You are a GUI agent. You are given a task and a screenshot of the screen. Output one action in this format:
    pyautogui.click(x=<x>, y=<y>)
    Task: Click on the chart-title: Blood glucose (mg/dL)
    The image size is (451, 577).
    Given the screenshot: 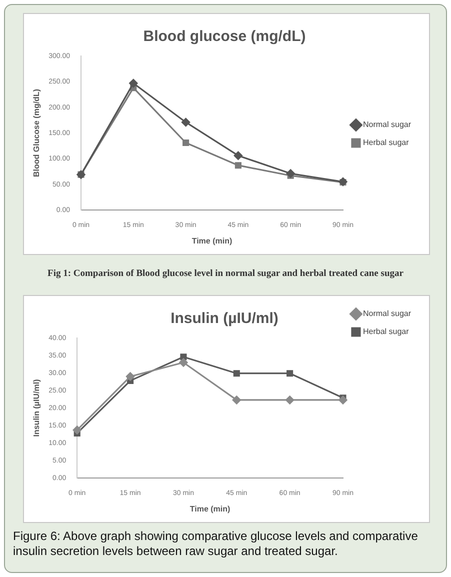 What is the action you would take?
    pyautogui.click(x=224, y=37)
    